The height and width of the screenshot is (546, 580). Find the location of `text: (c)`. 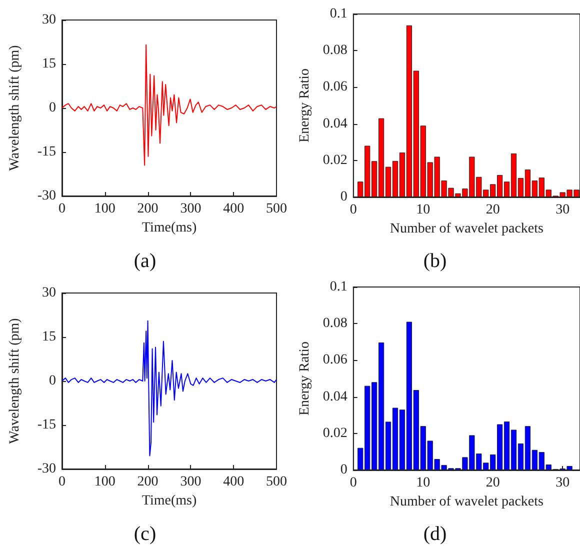

text: (c) is located at coordinates (145, 534).